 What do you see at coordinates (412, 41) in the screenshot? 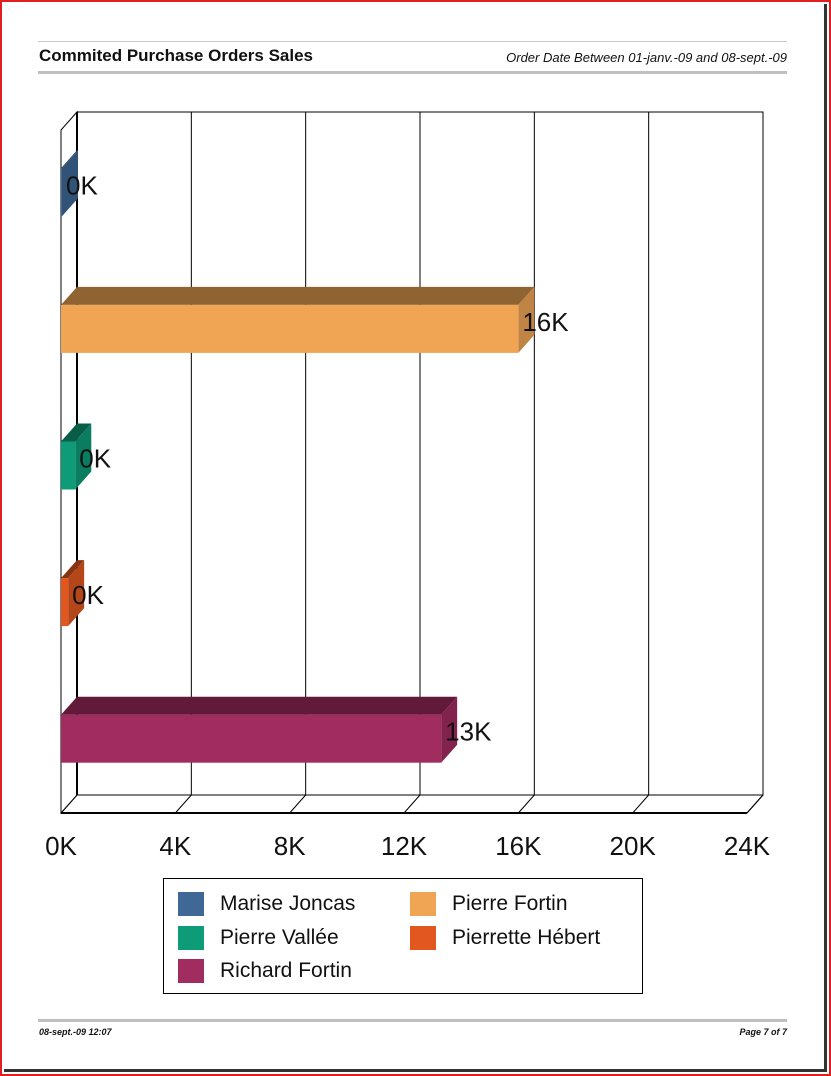
I see `header-rule-top` at bounding box center [412, 41].